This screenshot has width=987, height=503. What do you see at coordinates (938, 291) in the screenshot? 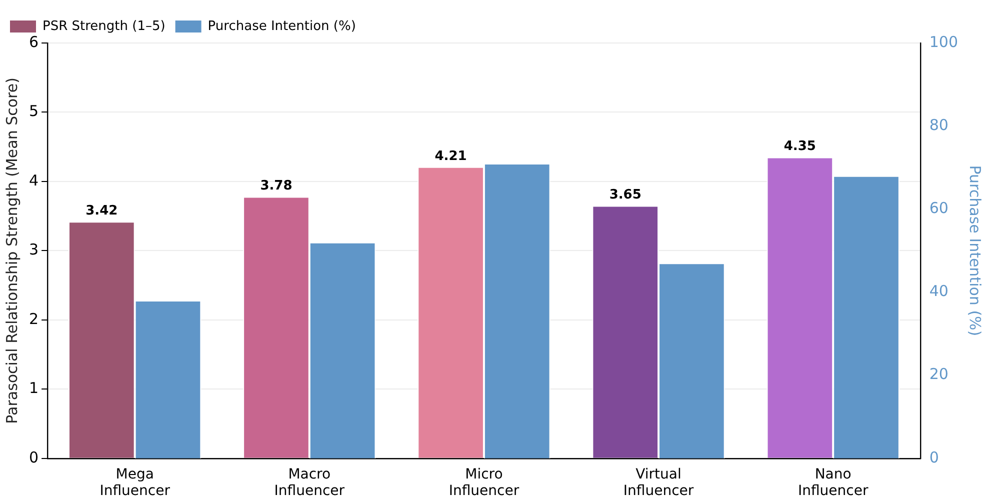
I see `y2-tick-label: 40` at bounding box center [938, 291].